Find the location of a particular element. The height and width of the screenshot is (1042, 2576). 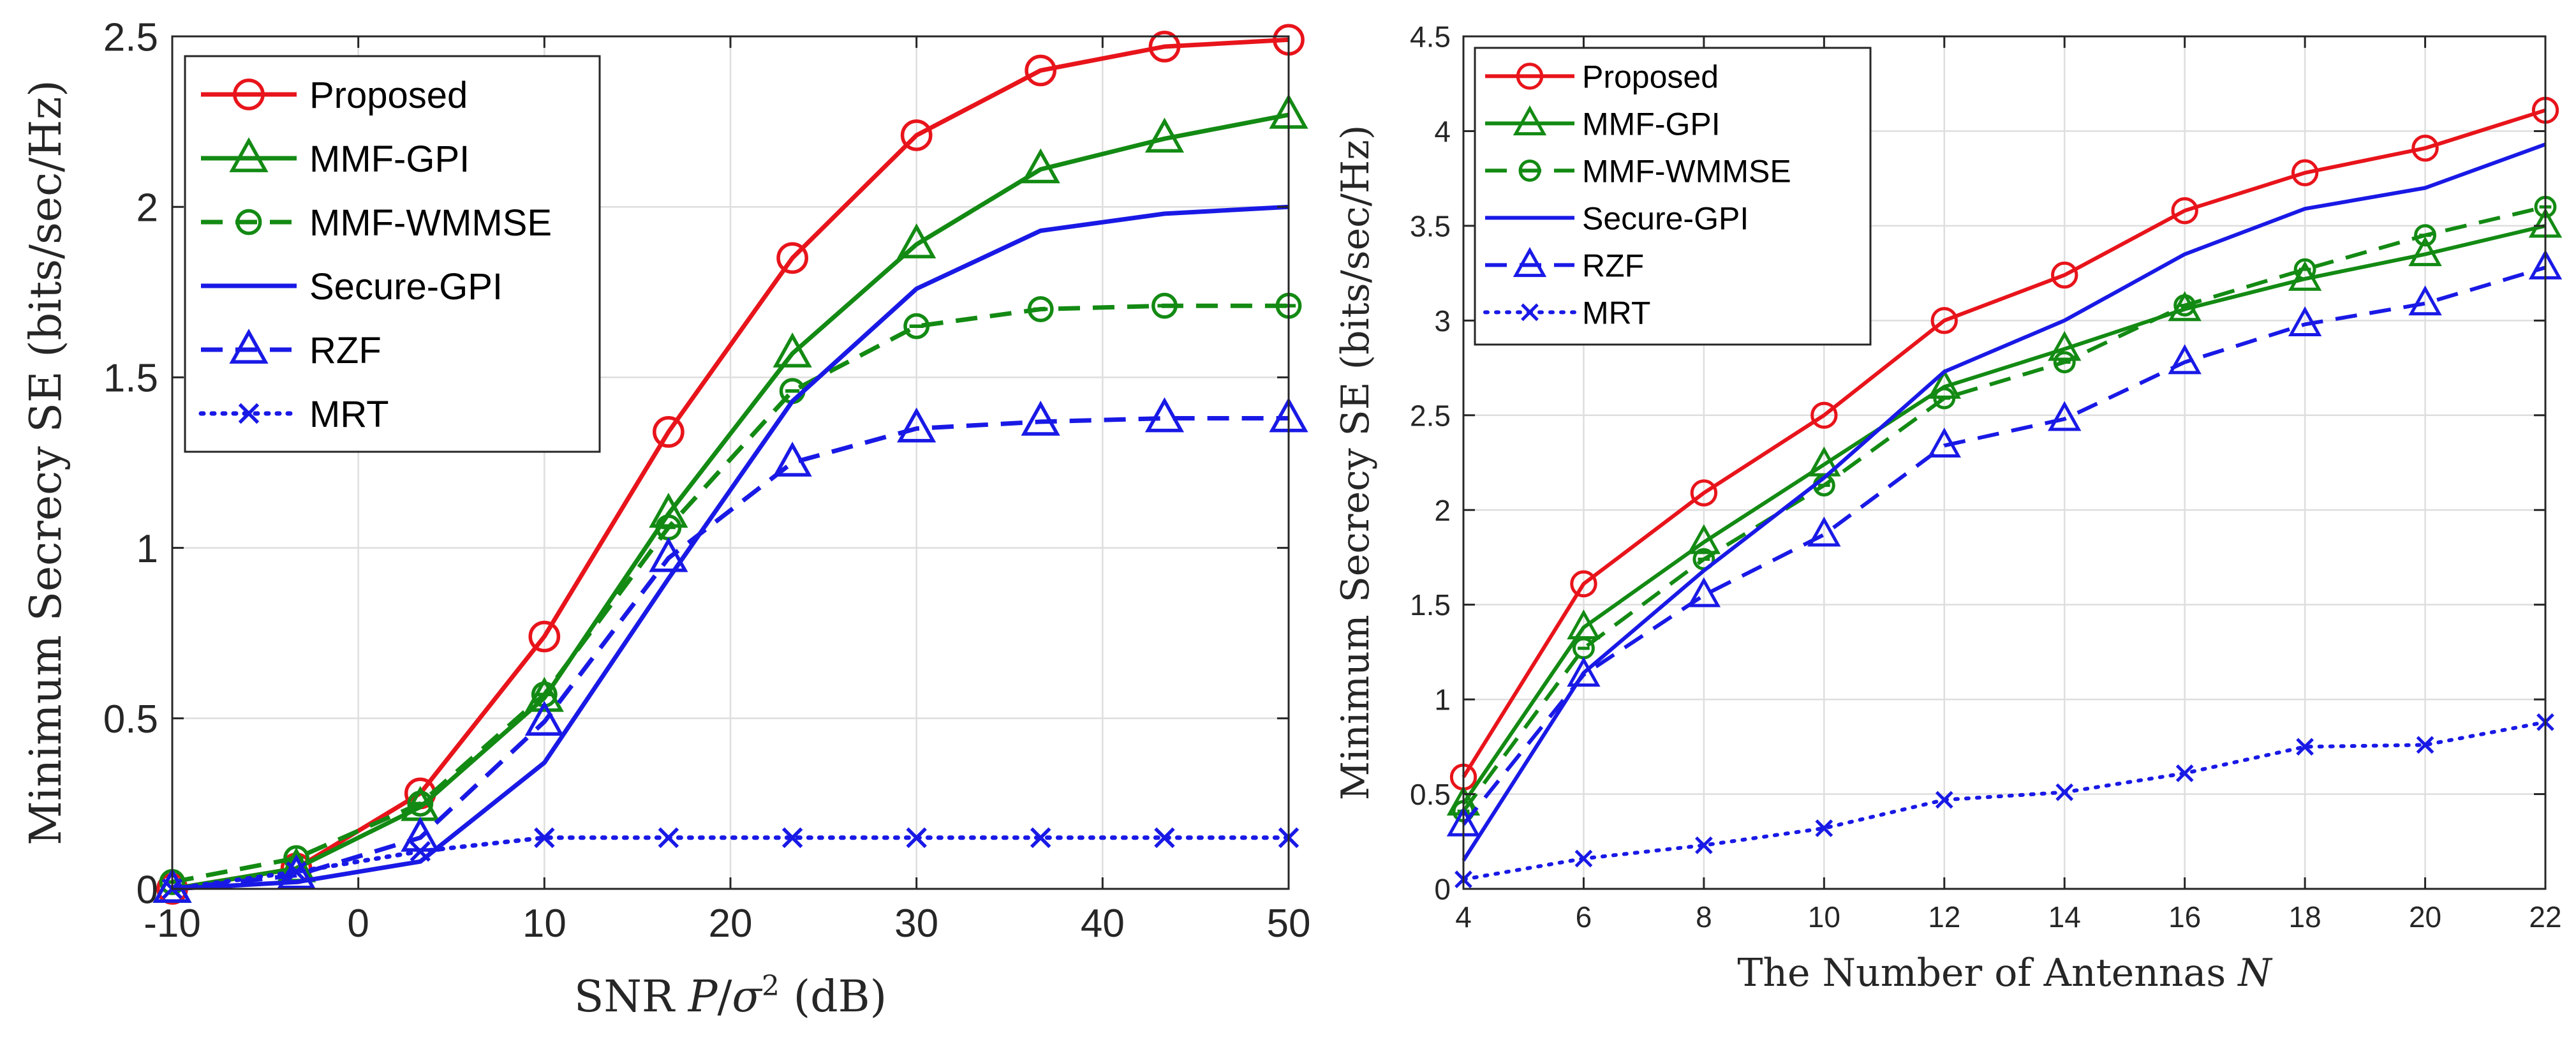

legend-entry-rzf: RZF is located at coordinates (291, 350).